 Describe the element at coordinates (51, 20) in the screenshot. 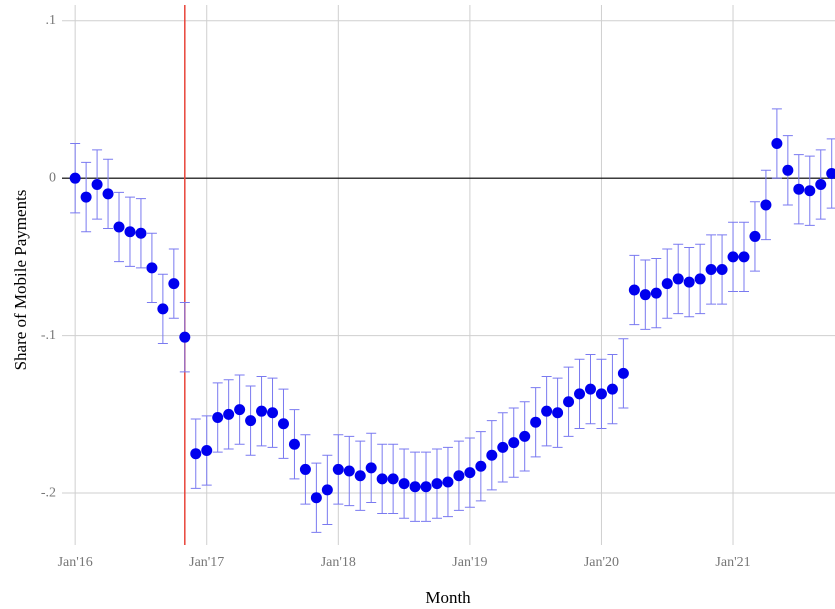

I see `y-tick-label: .1` at that location.